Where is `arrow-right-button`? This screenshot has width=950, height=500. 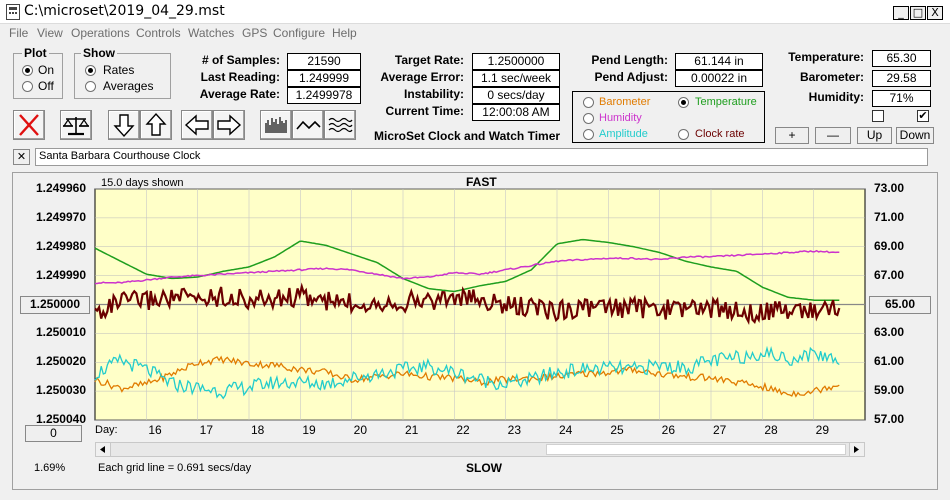 arrow-right-button is located at coordinates (229, 125).